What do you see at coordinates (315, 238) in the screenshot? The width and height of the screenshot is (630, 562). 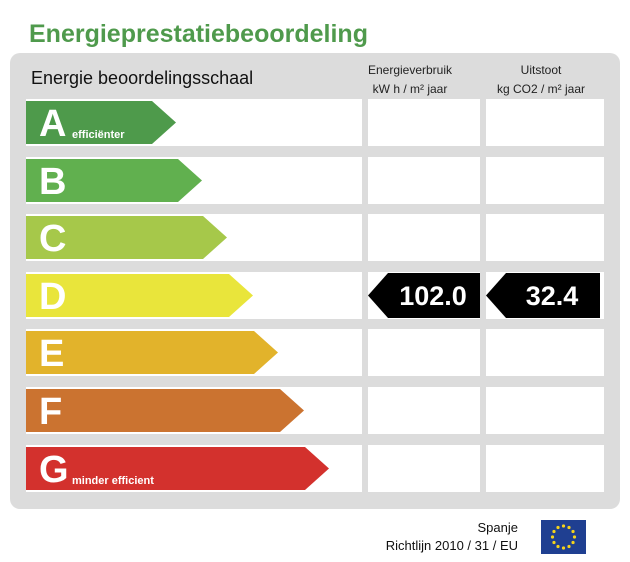 I see `rating-row-c: C` at bounding box center [315, 238].